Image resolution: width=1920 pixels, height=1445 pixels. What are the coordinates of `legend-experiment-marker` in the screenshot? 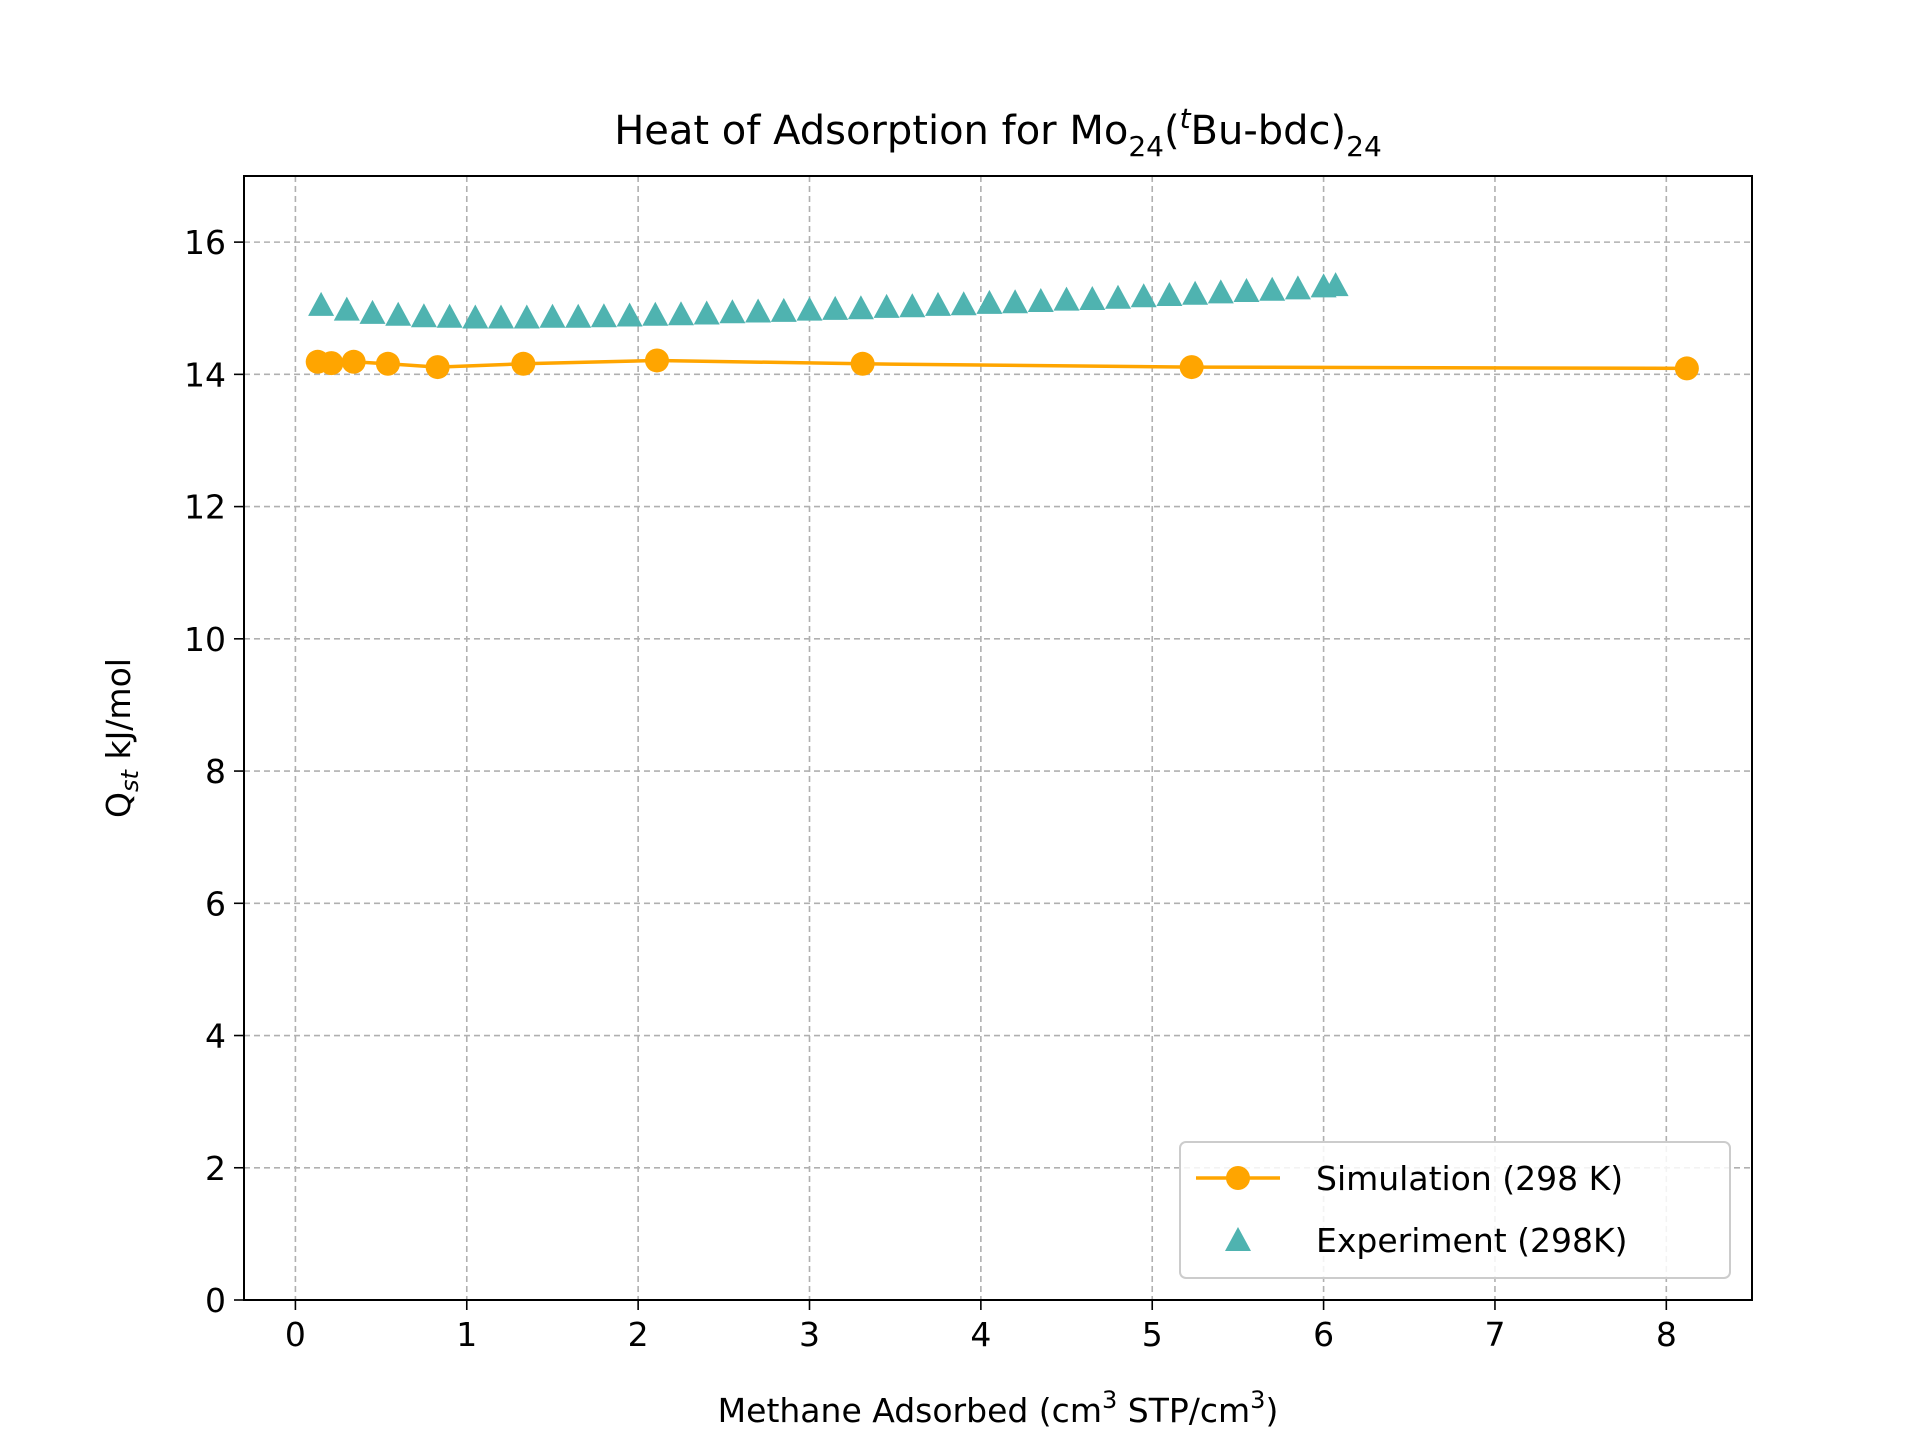 It's located at (1238, 1239).